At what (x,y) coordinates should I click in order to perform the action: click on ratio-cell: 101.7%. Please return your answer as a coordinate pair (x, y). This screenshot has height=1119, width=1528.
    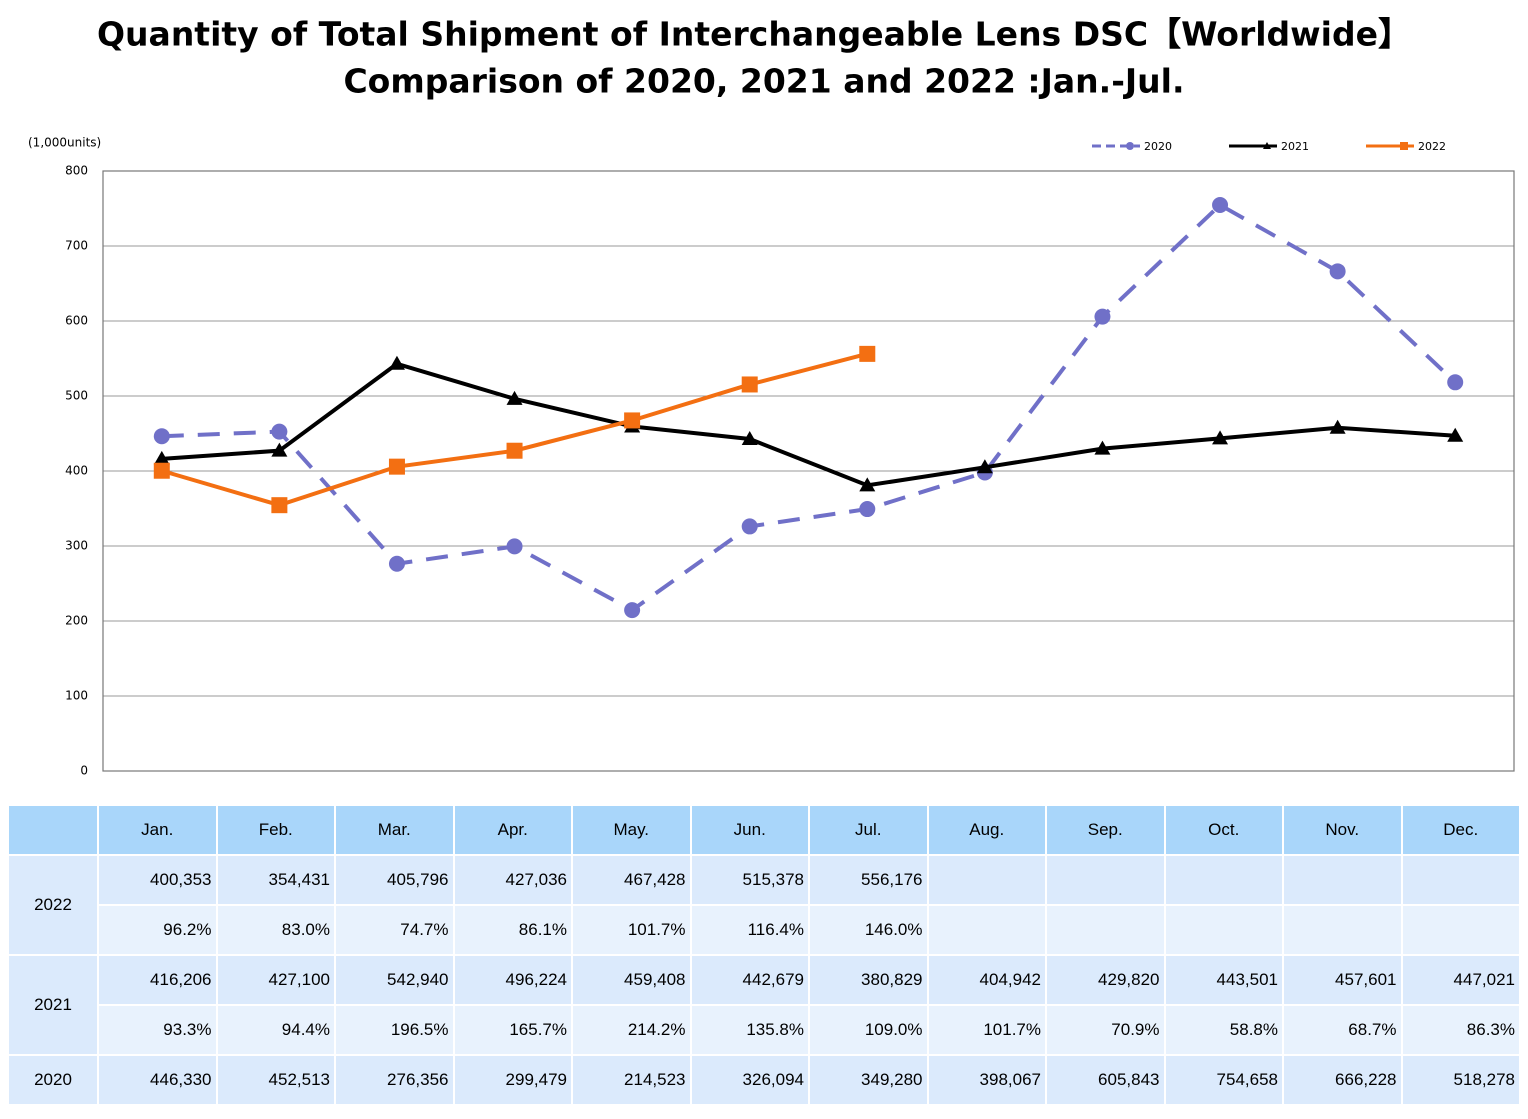
    Looking at the image, I should click on (631, 930).